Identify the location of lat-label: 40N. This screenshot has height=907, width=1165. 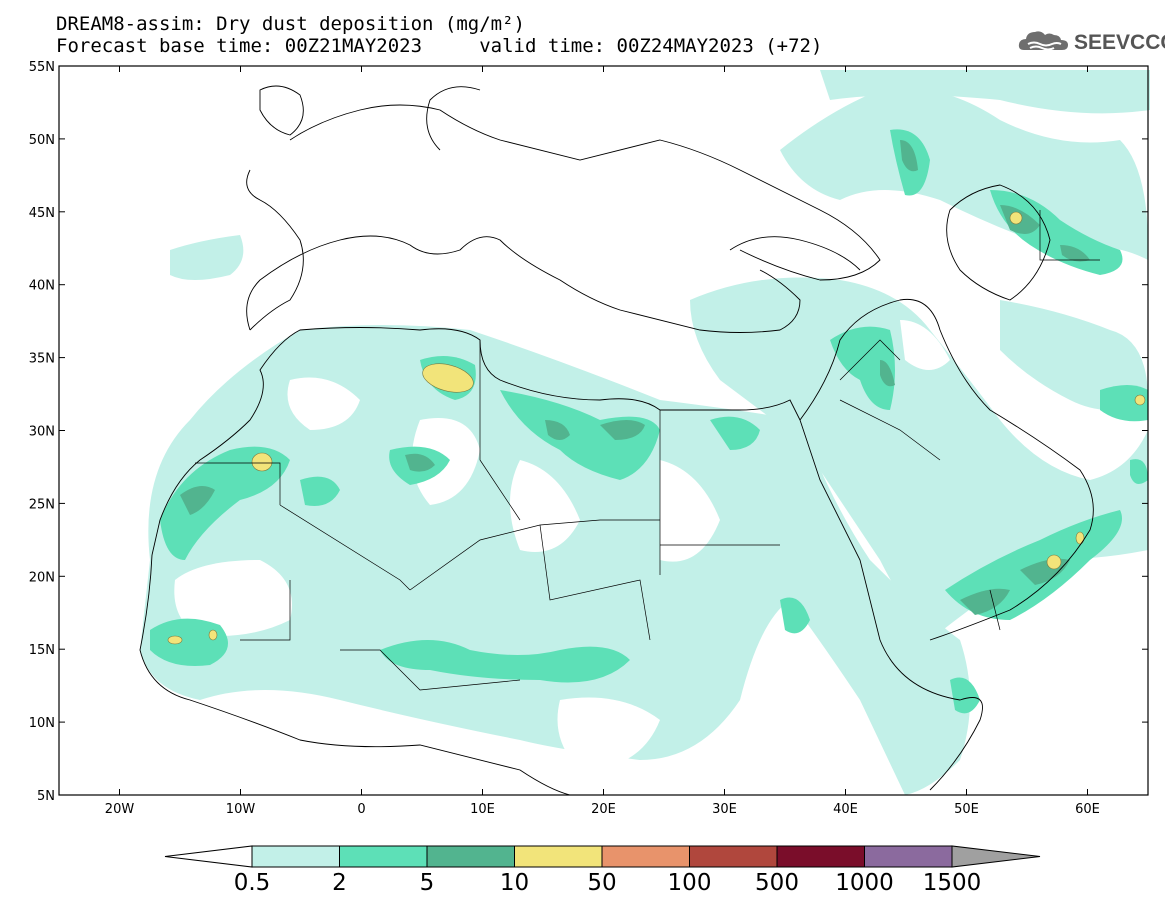
(42, 286).